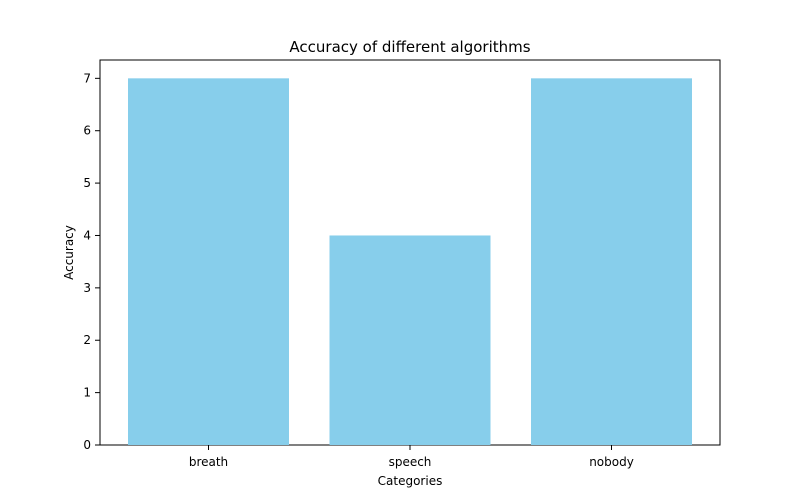 The width and height of the screenshot is (800, 500). What do you see at coordinates (87, 235) in the screenshot?
I see `y-tick-label: 4` at bounding box center [87, 235].